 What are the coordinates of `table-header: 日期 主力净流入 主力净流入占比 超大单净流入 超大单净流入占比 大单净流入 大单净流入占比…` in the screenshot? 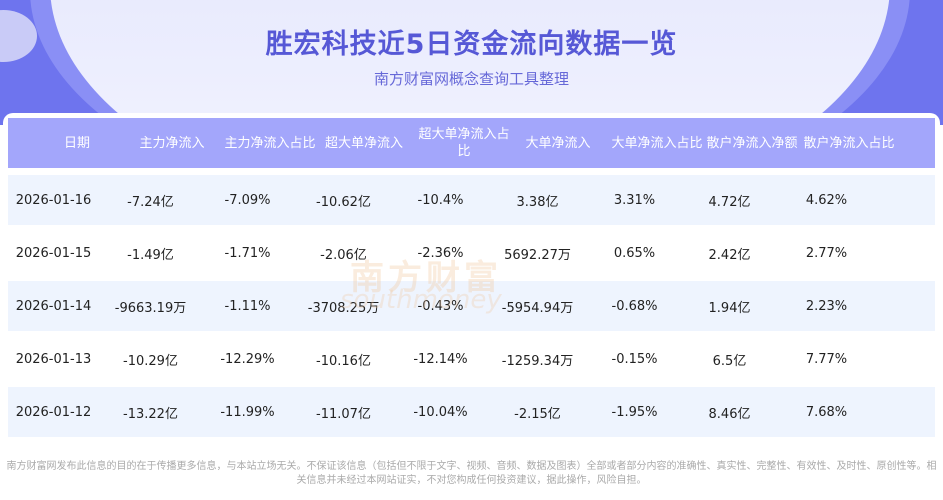 It's located at (471, 143).